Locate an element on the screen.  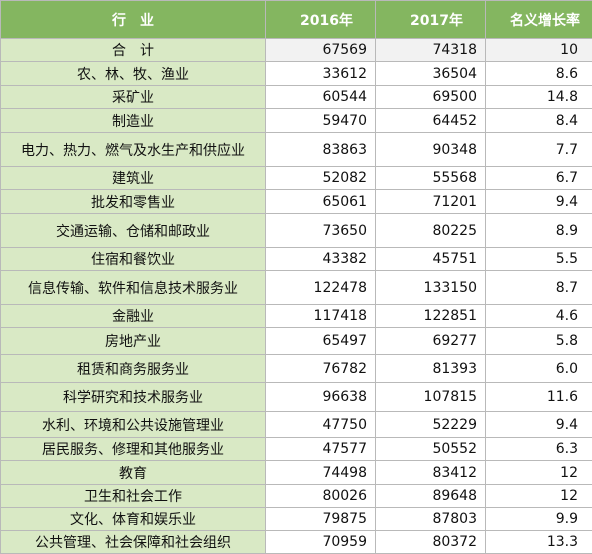
table-row: 交通运输、仓储和邮政业 73650 80225 8.9 is located at coordinates (296, 231).